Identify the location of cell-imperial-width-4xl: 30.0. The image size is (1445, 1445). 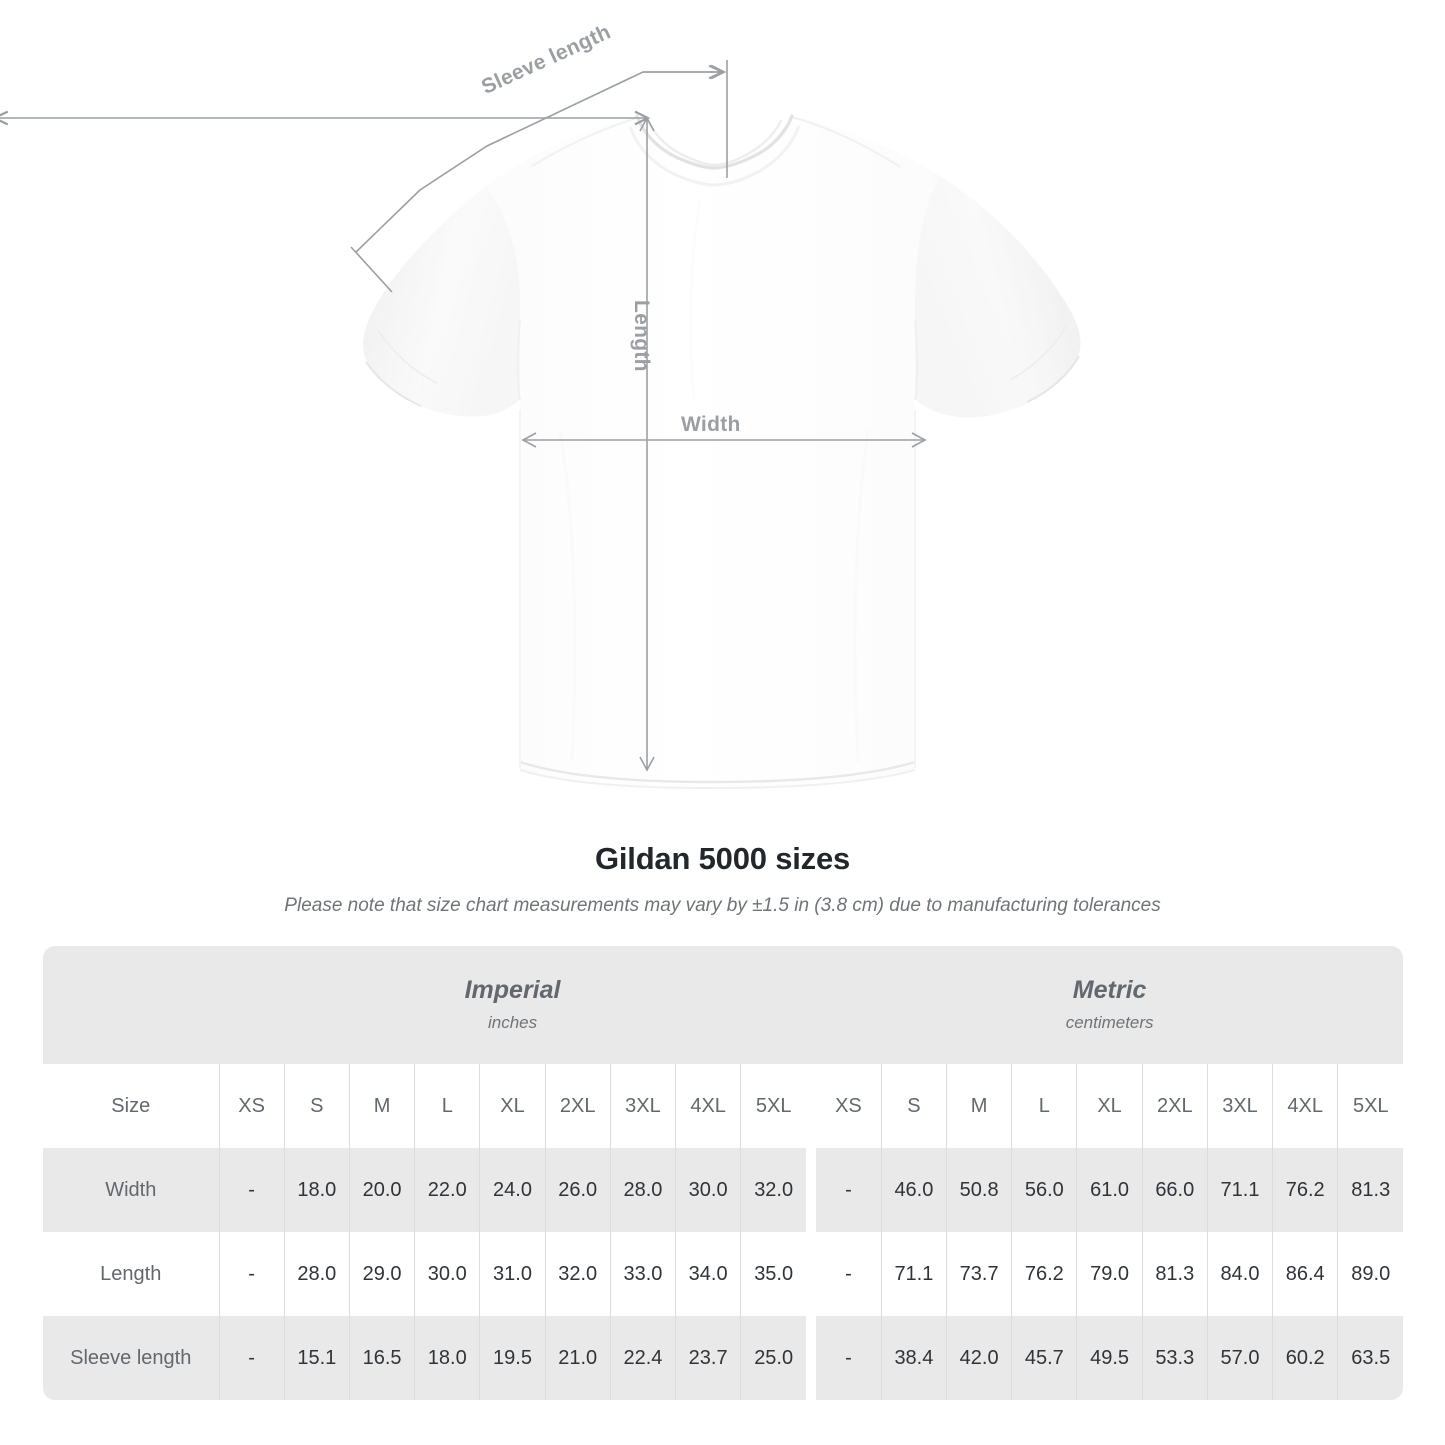
(708, 1190).